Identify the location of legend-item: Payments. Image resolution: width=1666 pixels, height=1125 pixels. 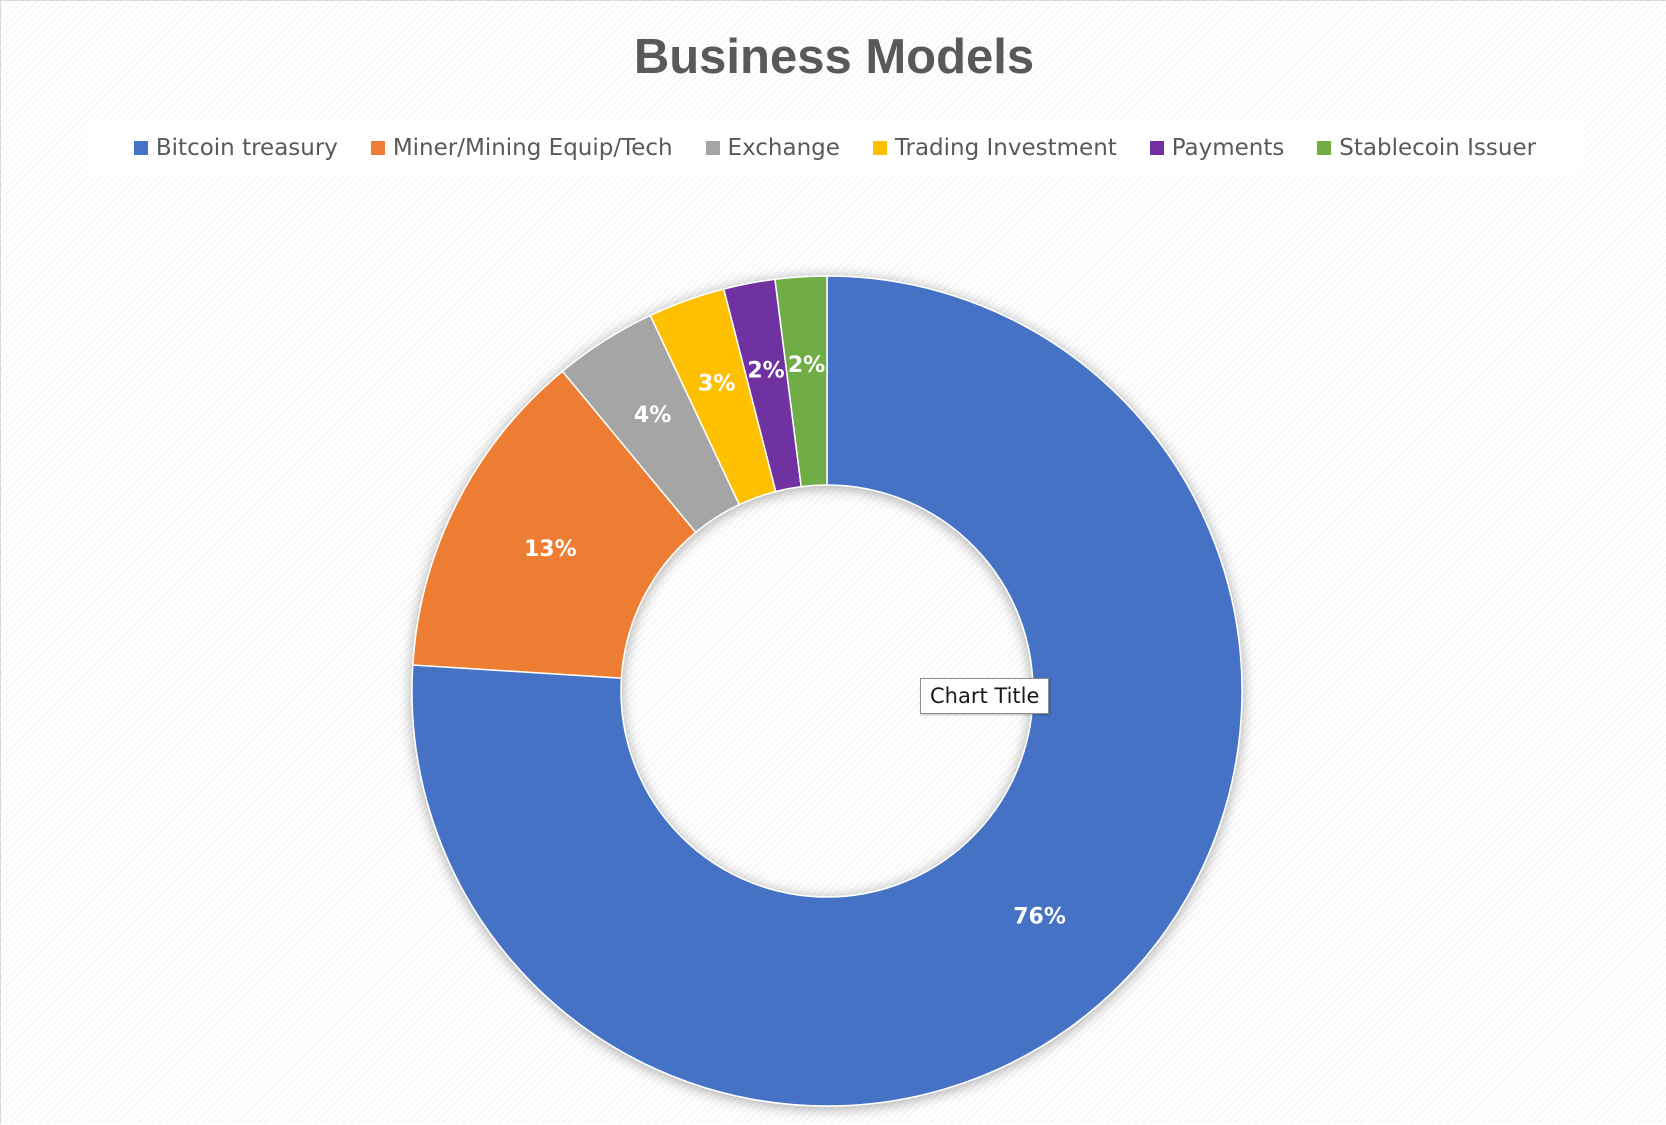
(1217, 148).